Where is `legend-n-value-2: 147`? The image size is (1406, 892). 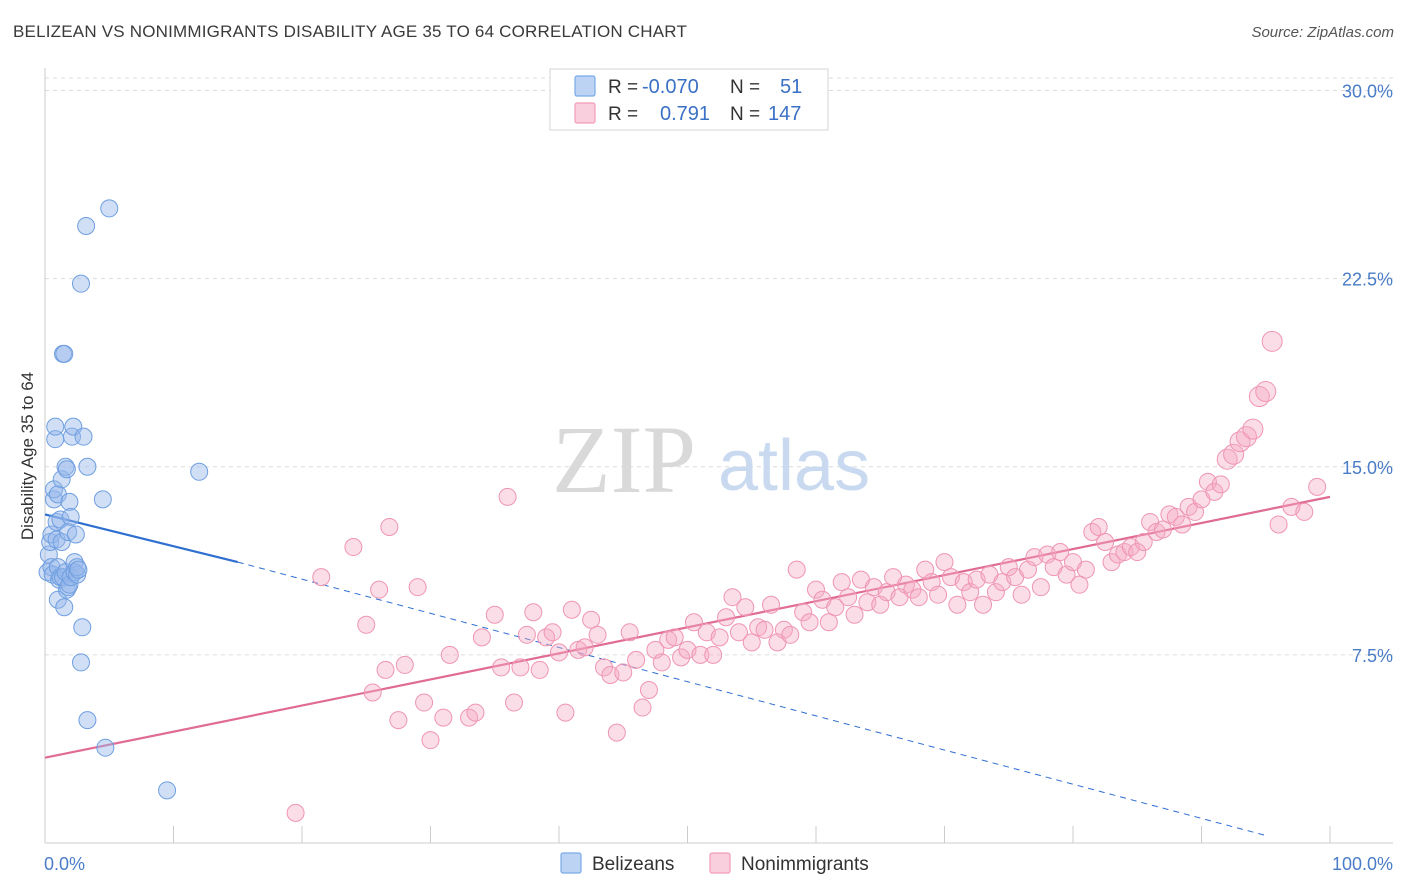
legend-n-value-2: 147 is located at coordinates (784, 114).